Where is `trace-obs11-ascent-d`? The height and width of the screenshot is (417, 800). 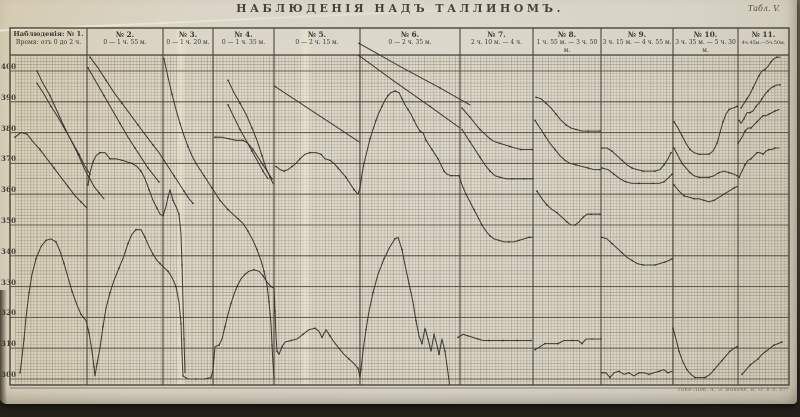
trace-obs11-ascent-d is located at coordinates (759, 162).